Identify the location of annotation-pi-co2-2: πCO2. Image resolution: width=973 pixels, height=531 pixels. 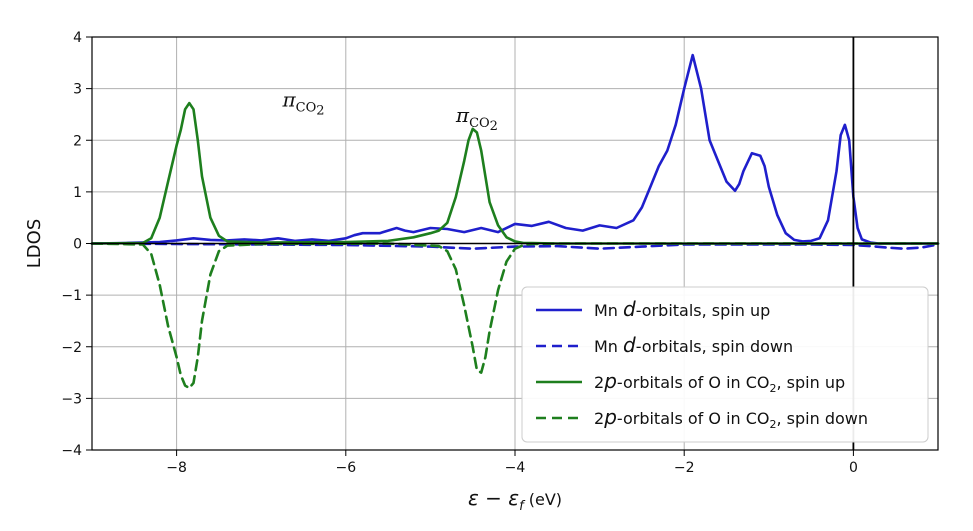
(476, 118).